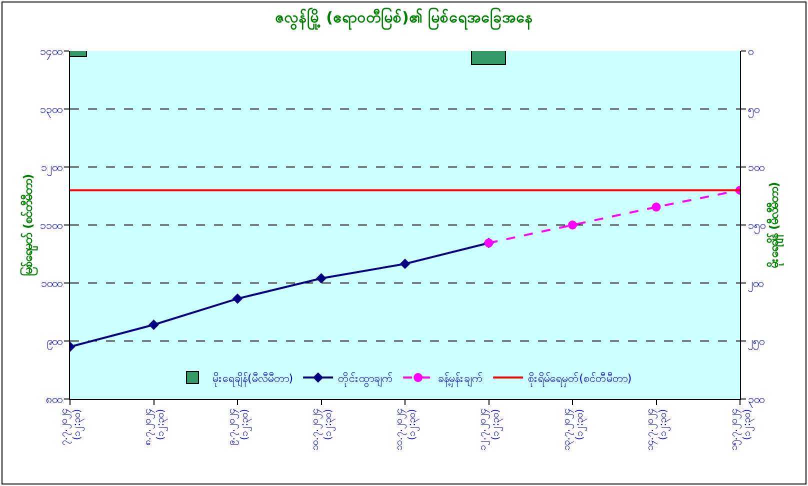 This screenshot has height=486, width=808. What do you see at coordinates (756, 342) in the screenshot?
I see `y2-tick-label: ၂၅၀` at bounding box center [756, 342].